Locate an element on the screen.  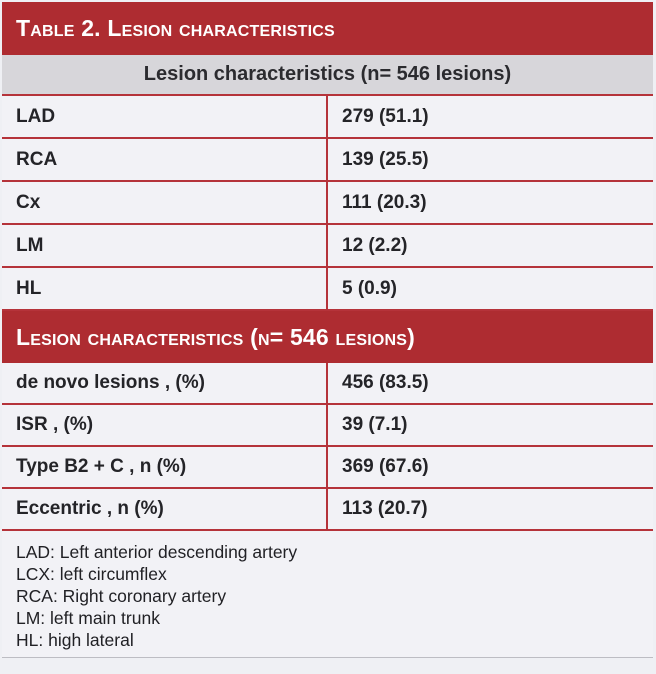
lesion-section-banner: Lesion characteristics (n= 546 lesions) is located at coordinates (327, 337).